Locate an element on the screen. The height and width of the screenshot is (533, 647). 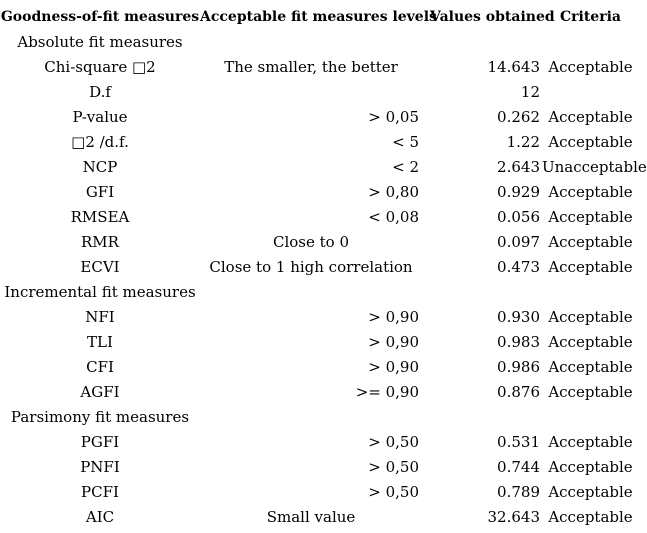
fit-level: > 0,05 is located at coordinates (393, 117).